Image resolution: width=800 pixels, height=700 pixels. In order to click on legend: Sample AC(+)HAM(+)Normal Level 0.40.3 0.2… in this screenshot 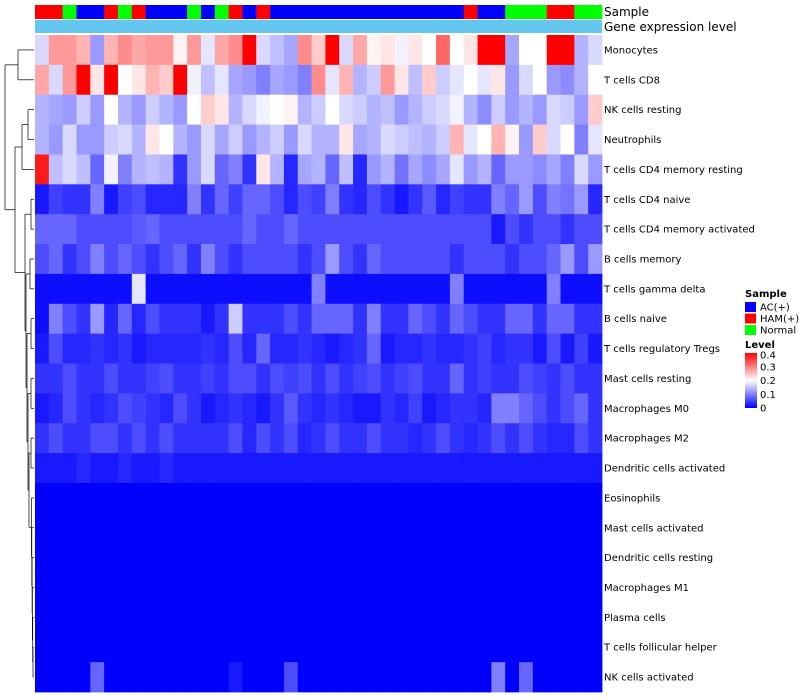, I will do `click(772, 352)`.